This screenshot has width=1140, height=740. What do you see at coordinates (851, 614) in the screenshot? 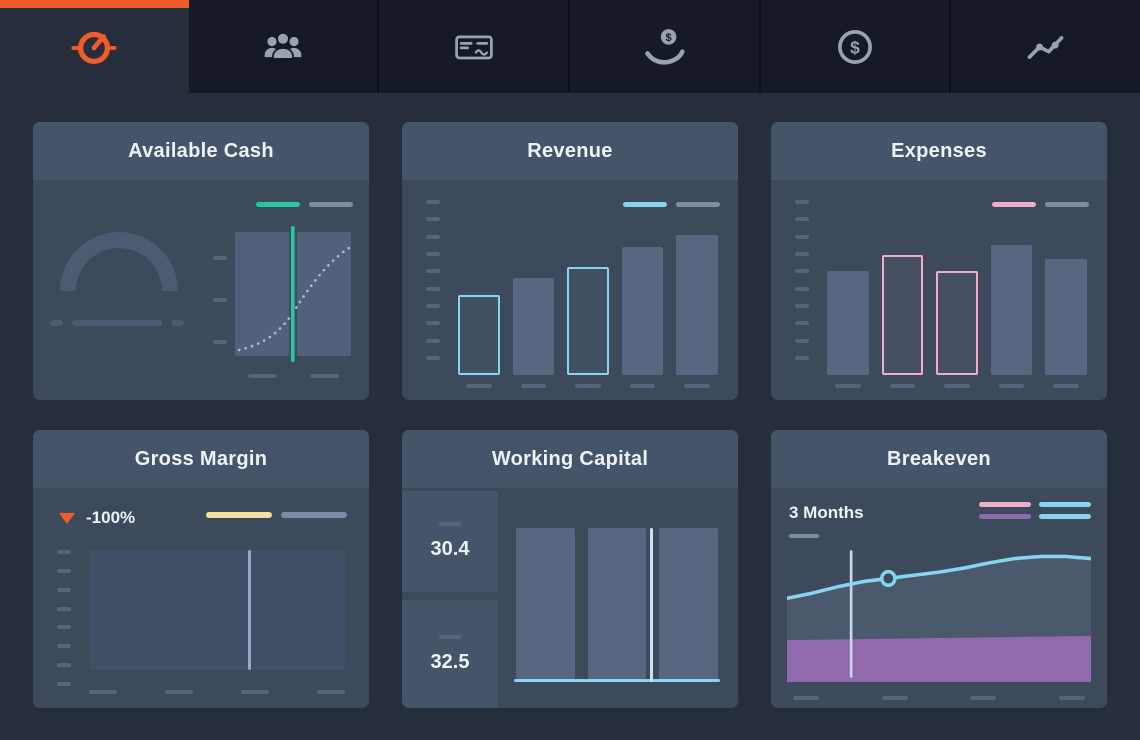
I see `breakeven-vline` at bounding box center [851, 614].